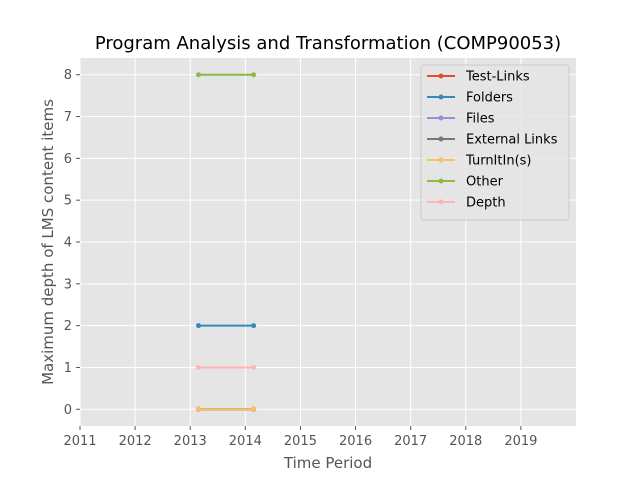 The height and width of the screenshot is (480, 640). Describe the element at coordinates (68, 201) in the screenshot. I see `y-tick-label: 5` at that location.